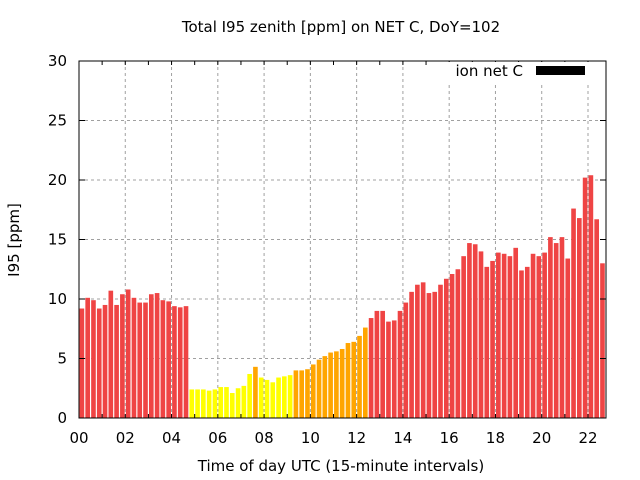 The height and width of the screenshot is (480, 640). What do you see at coordinates (57, 61) in the screenshot?
I see `y-tick-label: 30` at bounding box center [57, 61].